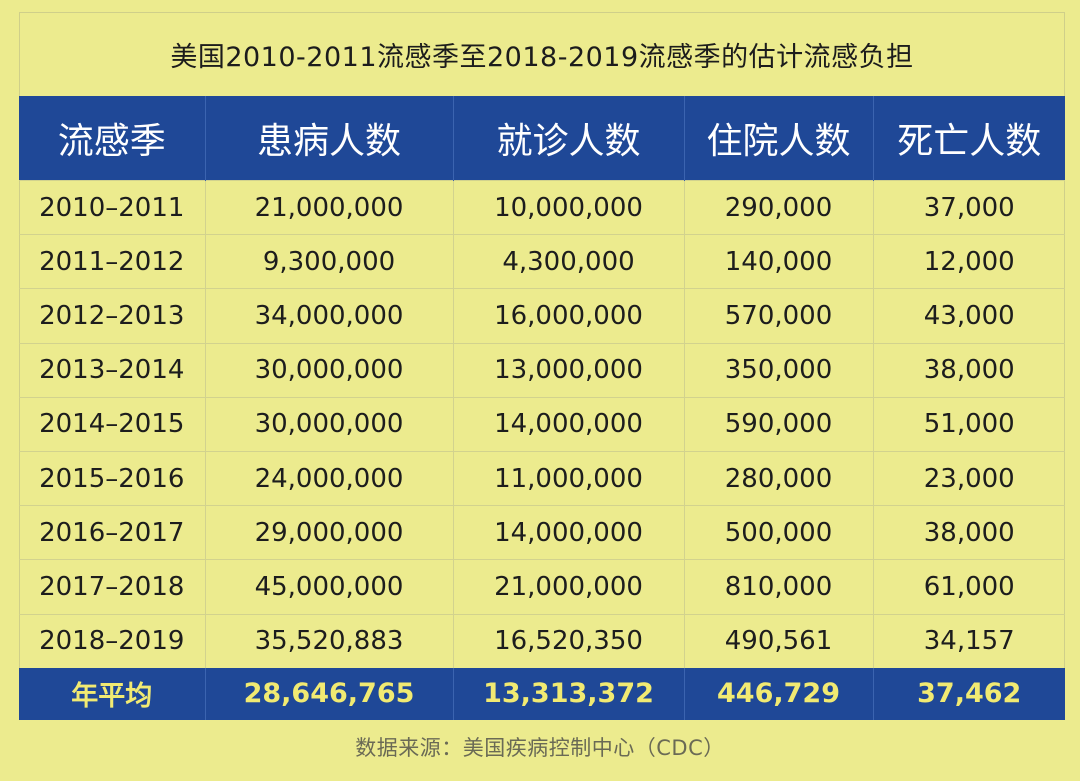 The height and width of the screenshot is (781, 1080). What do you see at coordinates (112, 586) in the screenshot?
I see `season-cell: 2017–2018` at bounding box center [112, 586].